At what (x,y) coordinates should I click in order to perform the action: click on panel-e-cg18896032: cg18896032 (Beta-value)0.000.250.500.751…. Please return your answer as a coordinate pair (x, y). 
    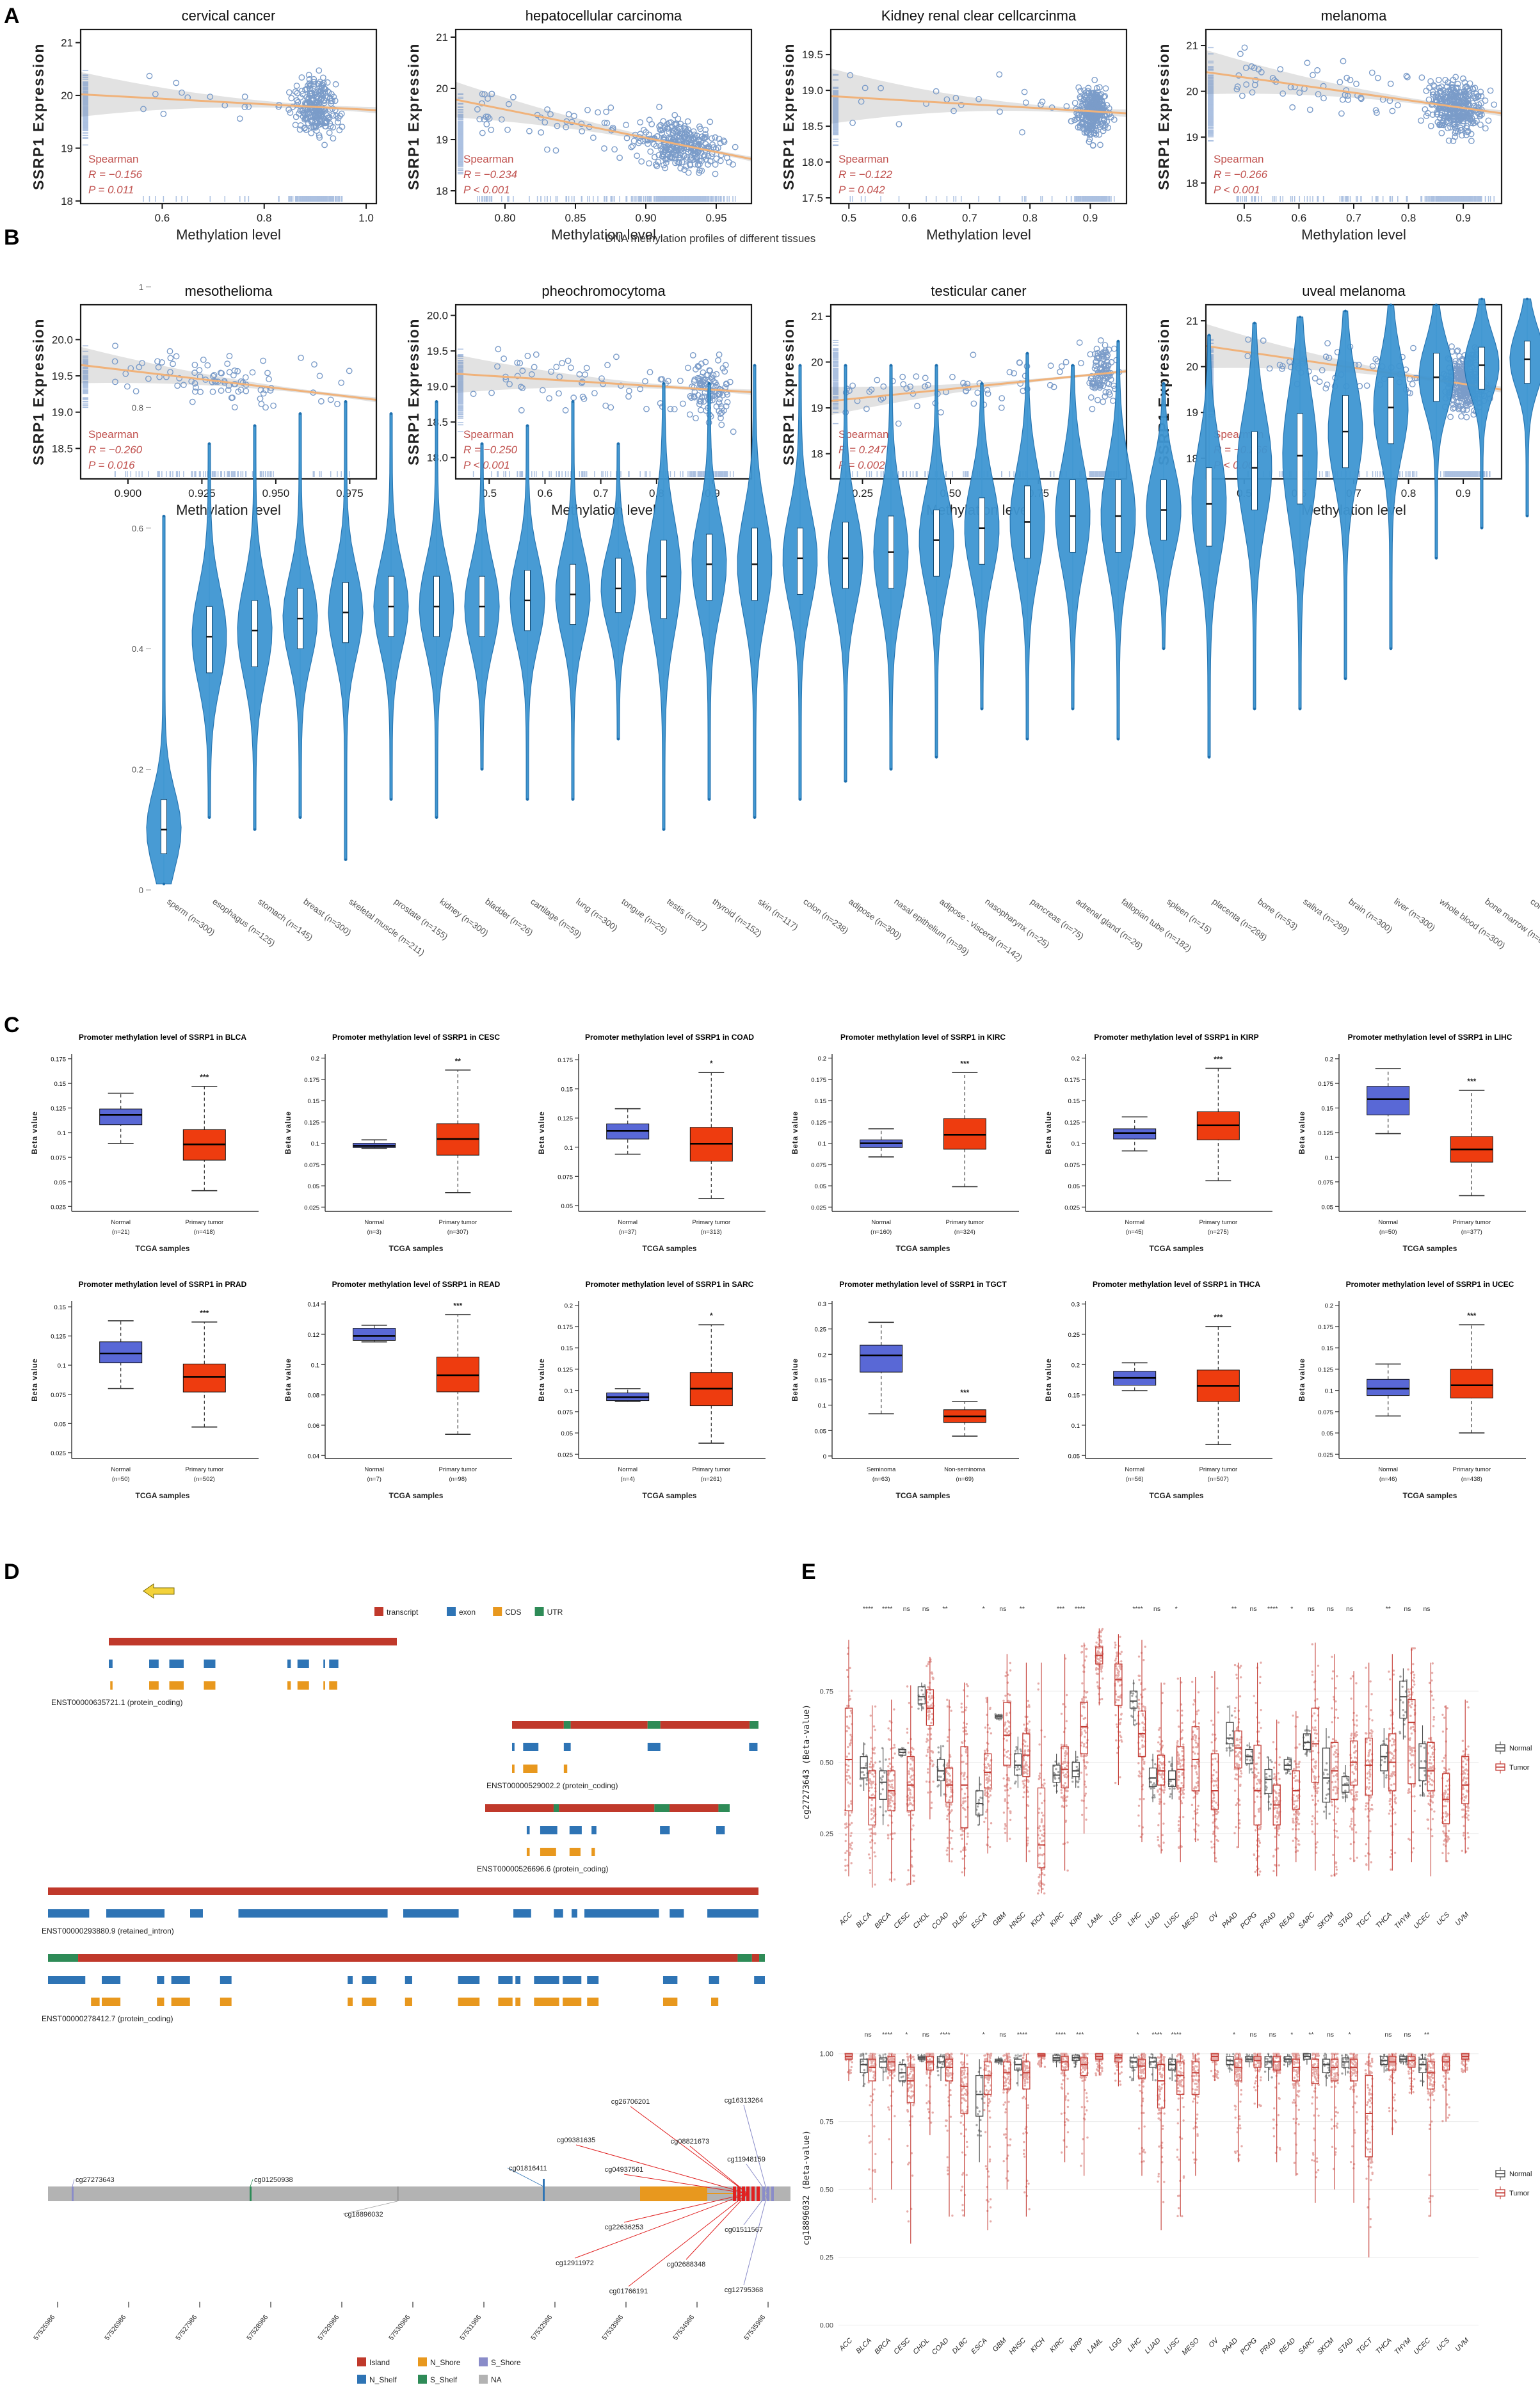
    Looking at the image, I should click on (1167, 2194).